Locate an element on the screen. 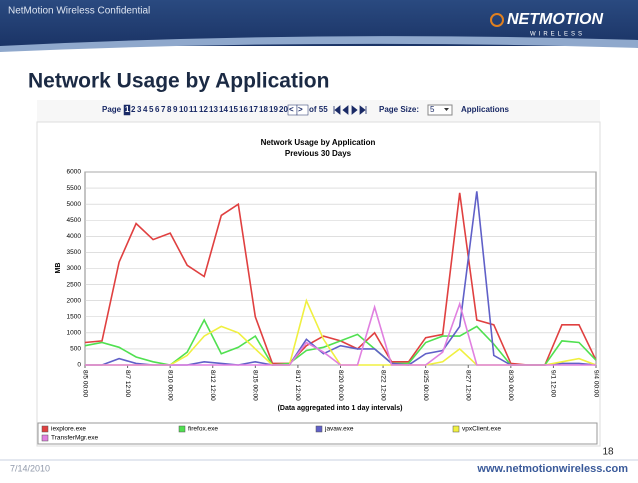 The image size is (638, 483). footer-date: 7/14/2010 is located at coordinates (30, 468).